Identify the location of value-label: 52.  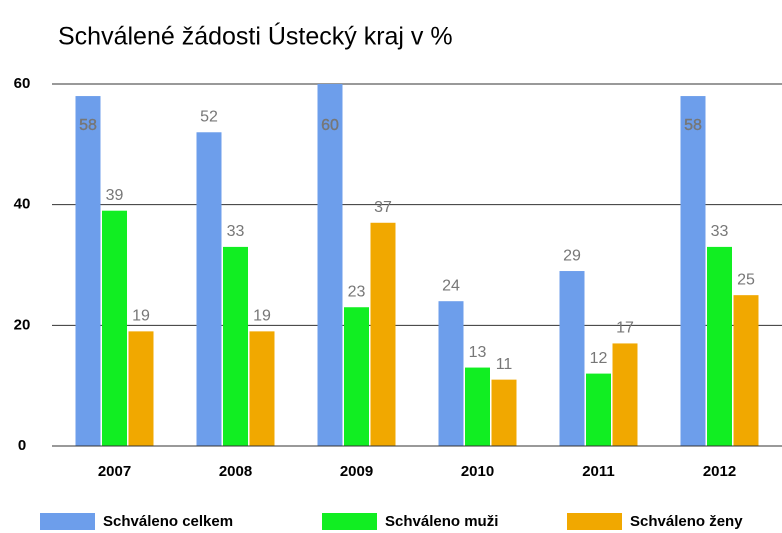
(209, 116).